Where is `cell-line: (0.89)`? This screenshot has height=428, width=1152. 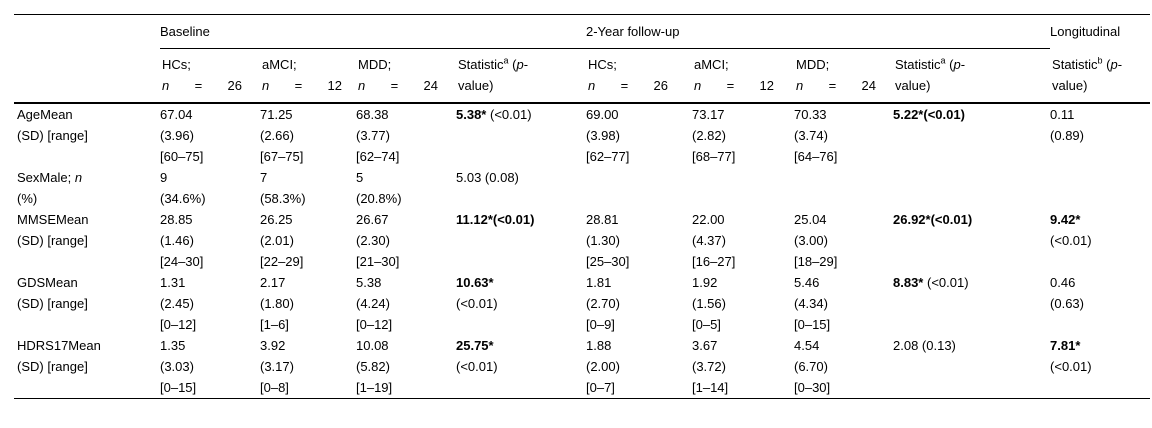
cell-line: (0.89) is located at coordinates (1067, 135).